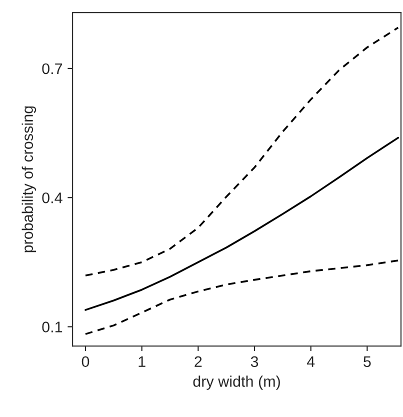 This screenshot has width=403, height=417. What do you see at coordinates (29, 179) in the screenshot?
I see `y-axis-title: probability of crossing` at bounding box center [29, 179].